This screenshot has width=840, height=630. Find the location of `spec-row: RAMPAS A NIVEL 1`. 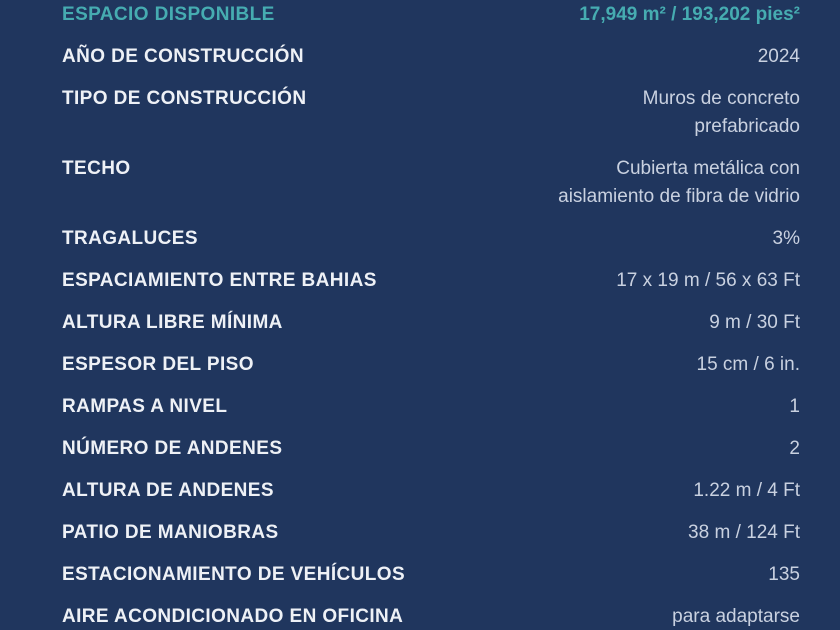

spec-row: RAMPAS A NIVEL 1 is located at coordinates (431, 407).